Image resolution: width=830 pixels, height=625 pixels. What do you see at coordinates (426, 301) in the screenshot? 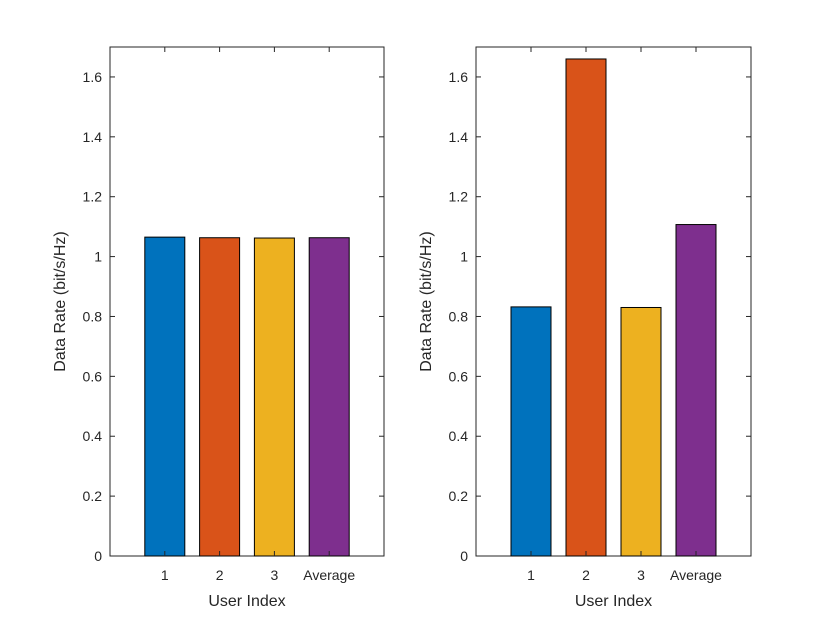
I see `right-y-axis-label: Data Rate (bit/s/Hz)` at bounding box center [426, 301].